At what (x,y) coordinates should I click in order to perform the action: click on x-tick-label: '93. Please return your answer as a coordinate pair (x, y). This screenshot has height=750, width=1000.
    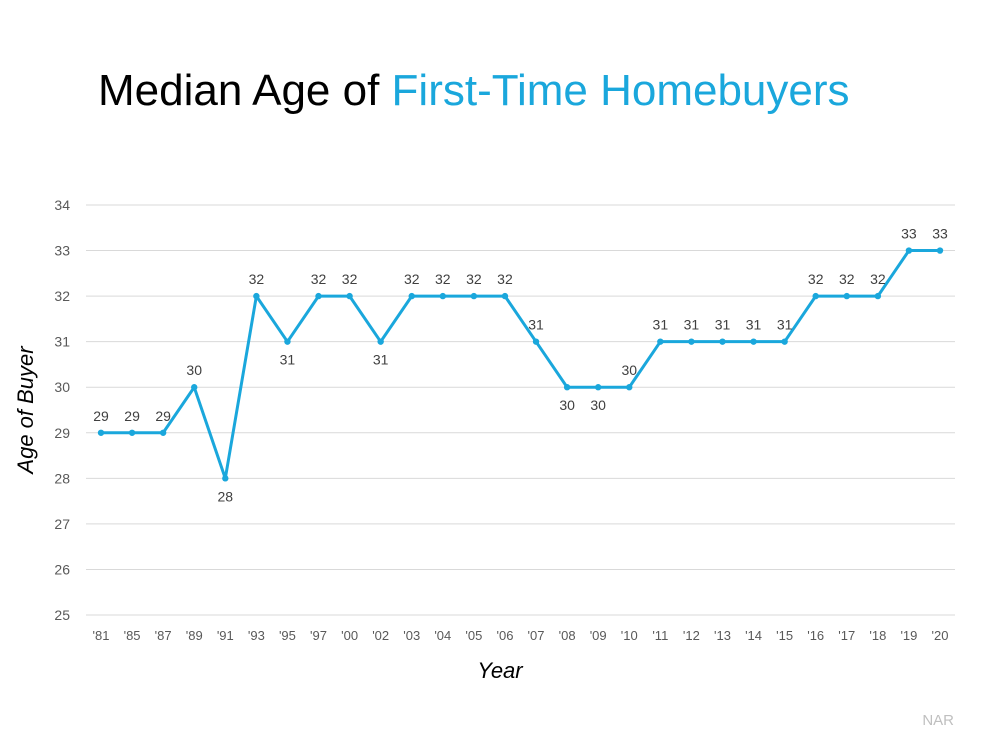
    Looking at the image, I should click on (256, 635).